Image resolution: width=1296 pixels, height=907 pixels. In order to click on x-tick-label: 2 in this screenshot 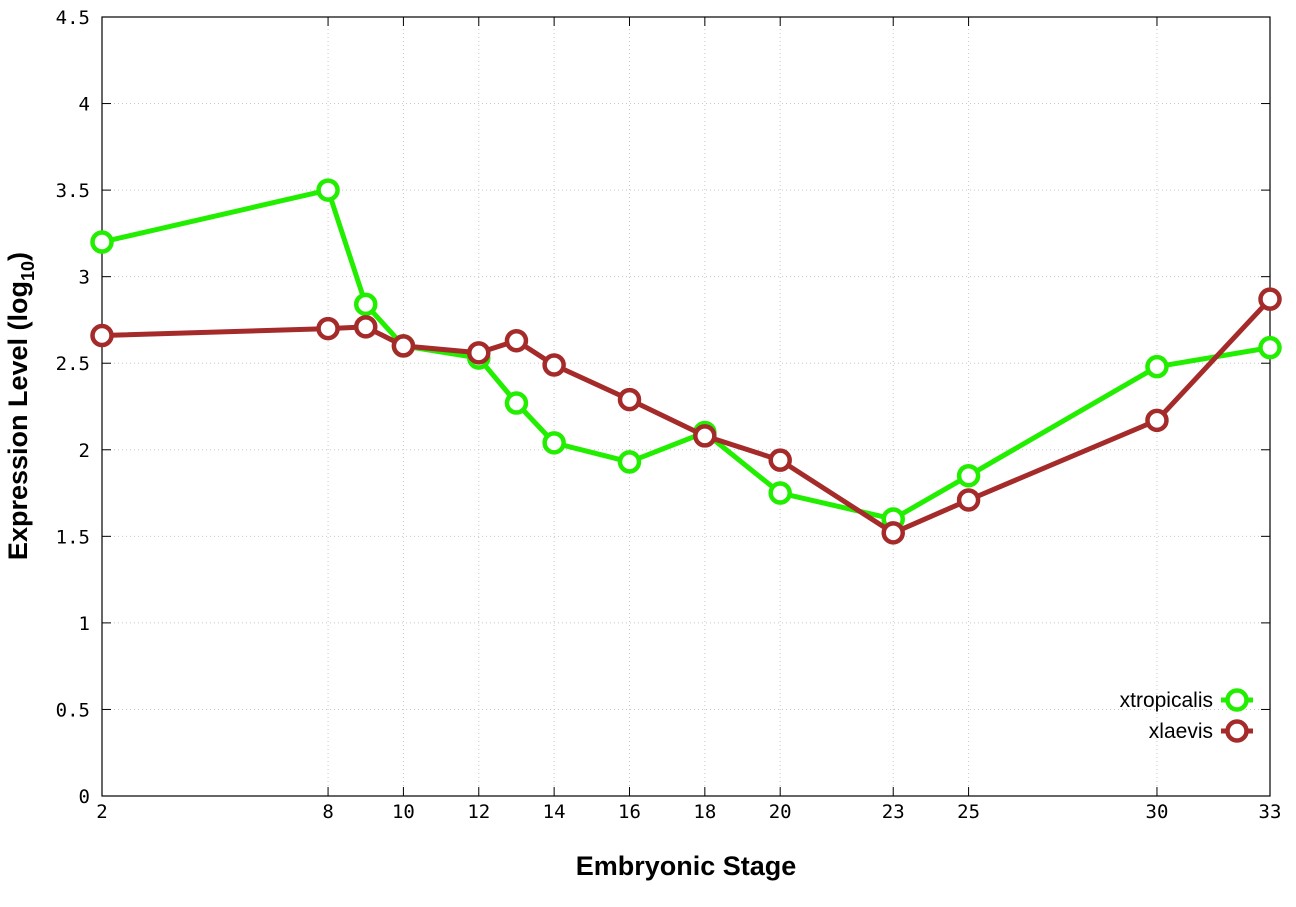, I will do `click(101, 812)`.